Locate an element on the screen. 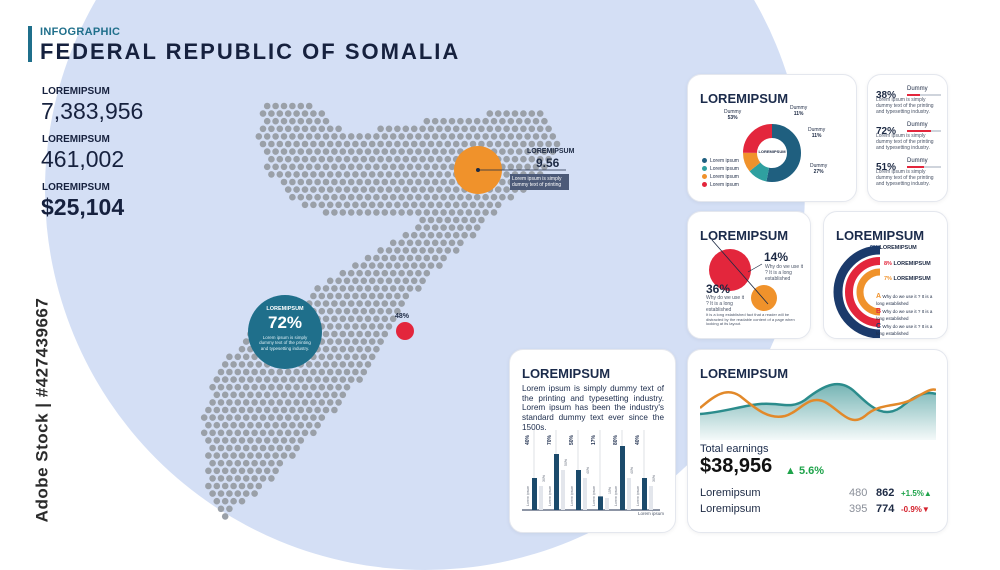 The height and width of the screenshot is (570, 1000). donut-chart is located at coordinates (772, 153).